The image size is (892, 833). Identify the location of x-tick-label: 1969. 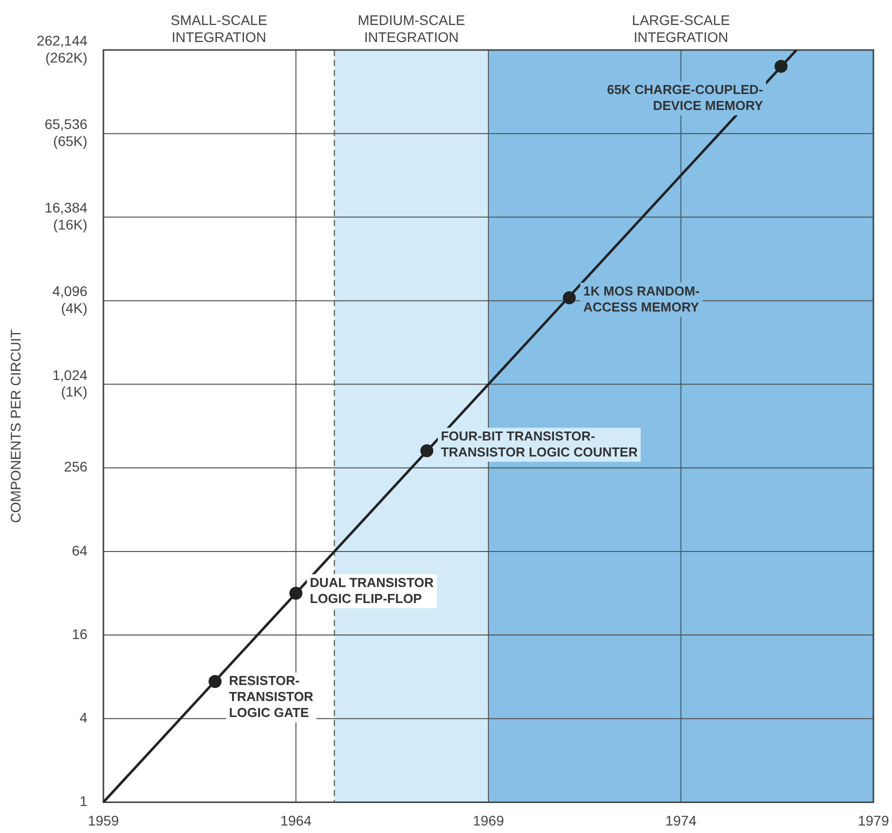
(488, 820).